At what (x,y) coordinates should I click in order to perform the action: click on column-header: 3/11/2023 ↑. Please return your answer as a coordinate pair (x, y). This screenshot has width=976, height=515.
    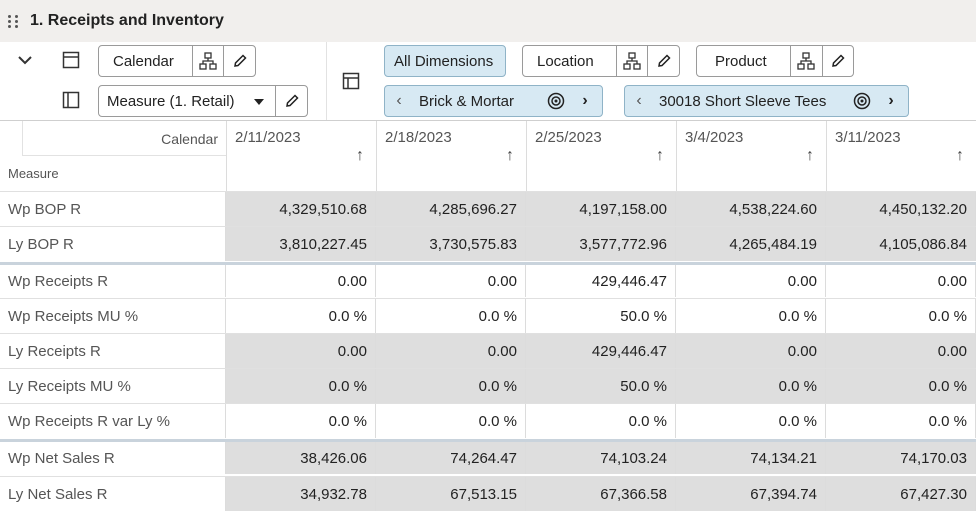
    Looking at the image, I should click on (901, 156).